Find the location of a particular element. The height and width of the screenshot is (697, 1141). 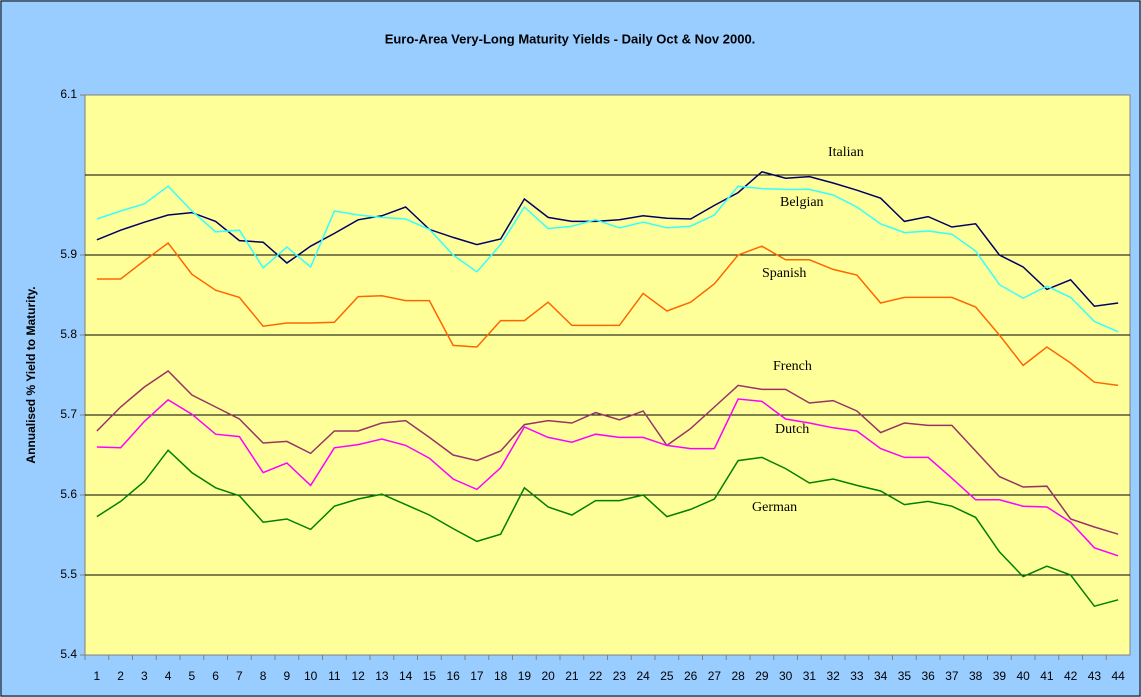

y-tick-label: 5.5 is located at coordinates (68, 574).